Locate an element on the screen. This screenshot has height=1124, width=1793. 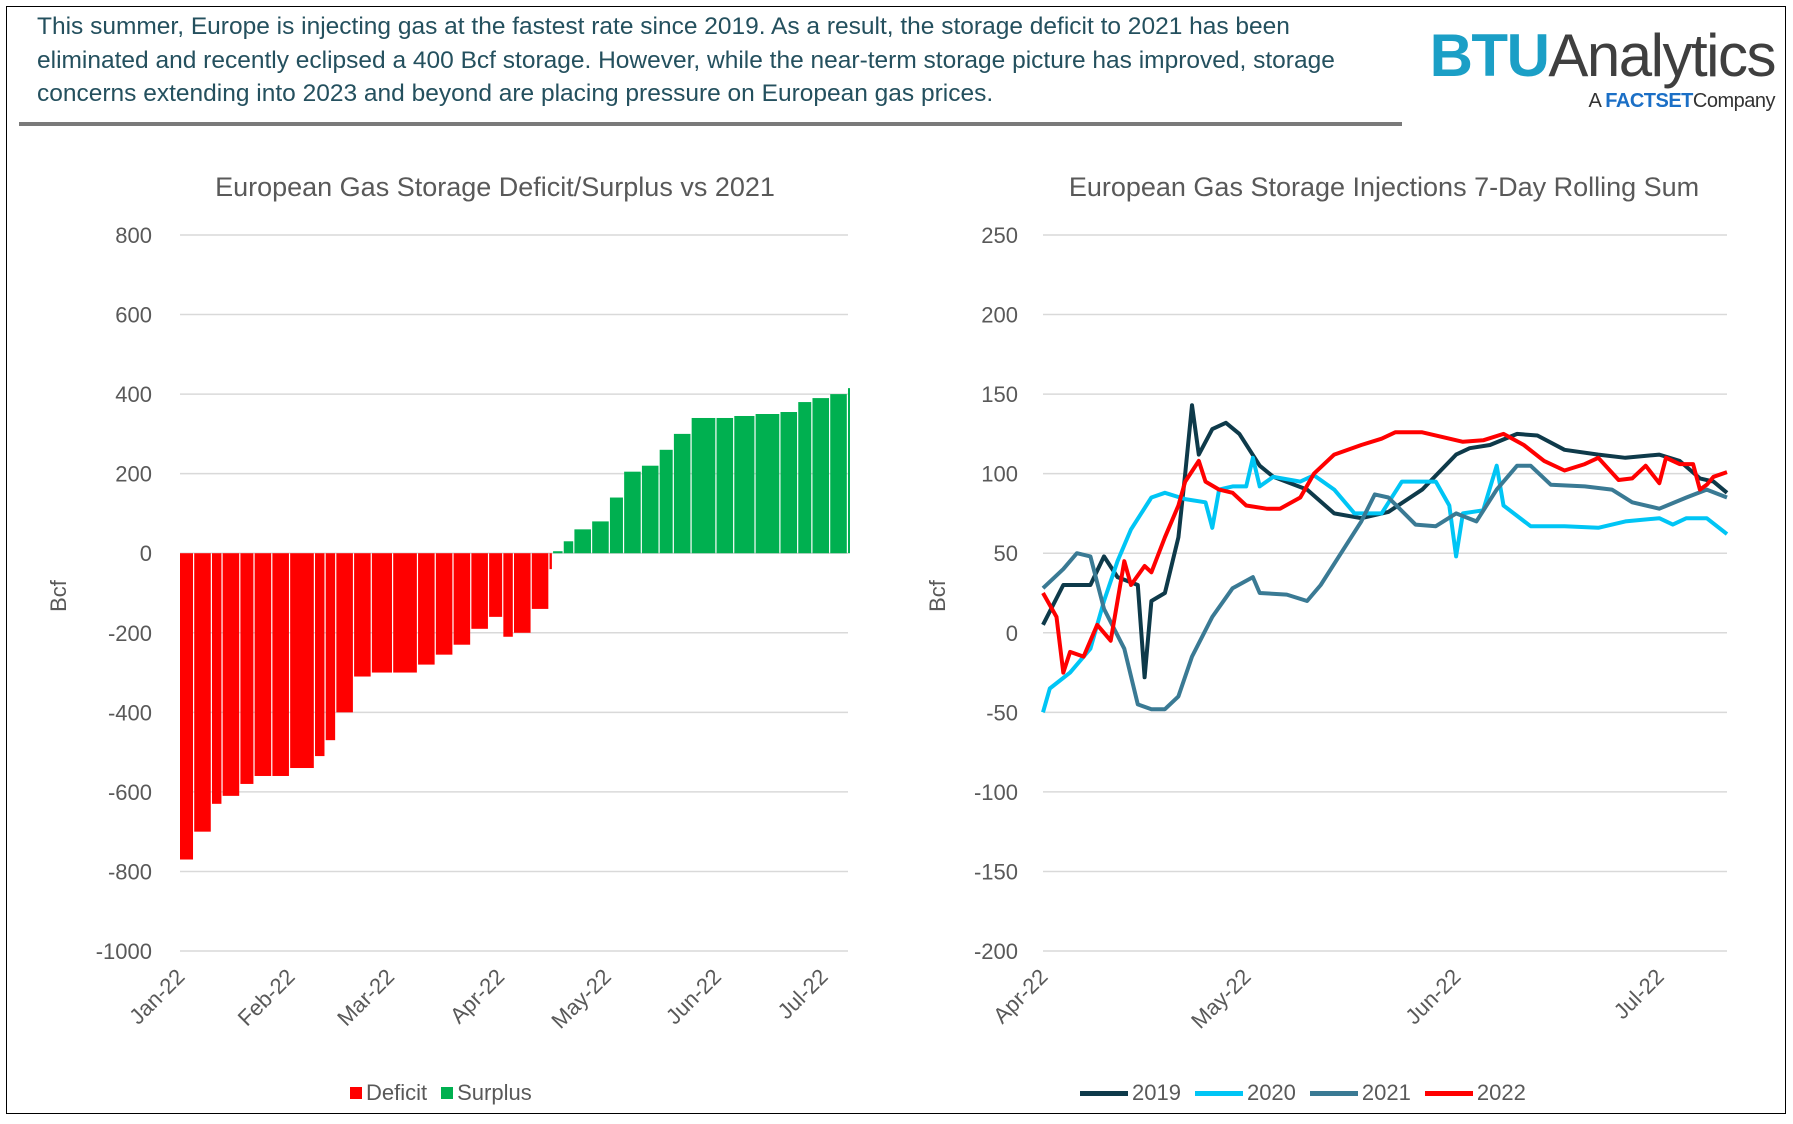
legend-item: 2019 is located at coordinates (1130, 1093).